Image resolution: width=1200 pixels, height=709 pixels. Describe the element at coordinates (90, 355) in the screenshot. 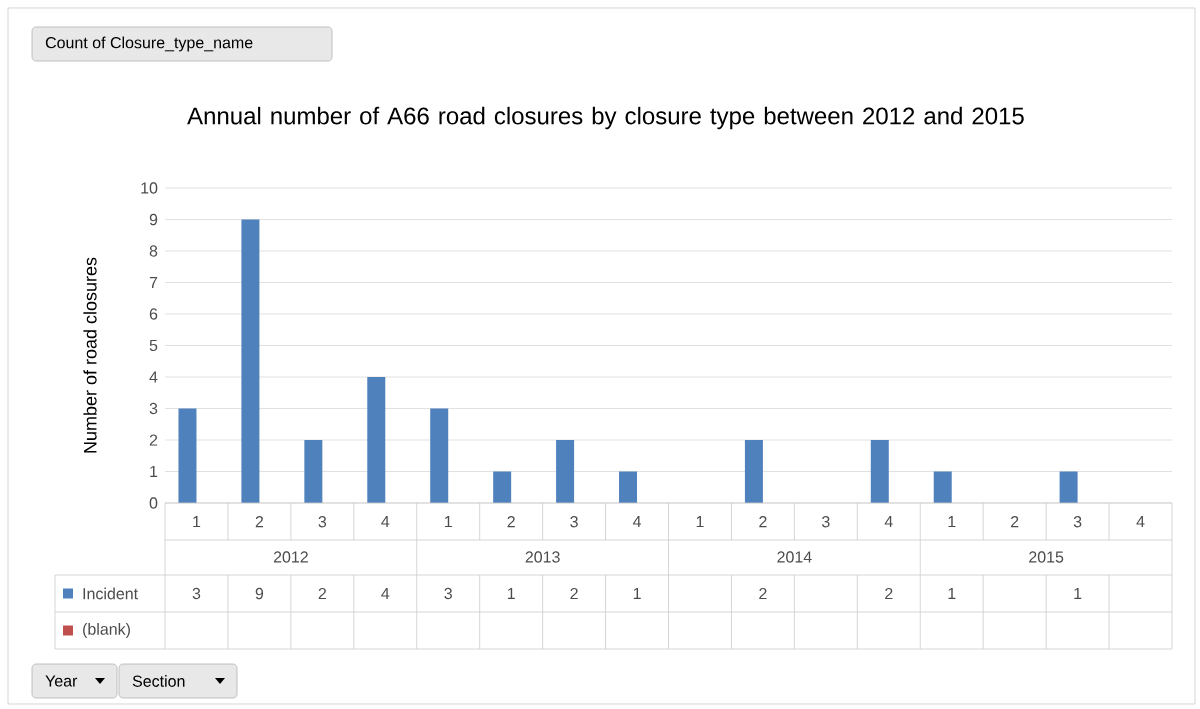

I see `y-axis-title: Number of road closures` at that location.